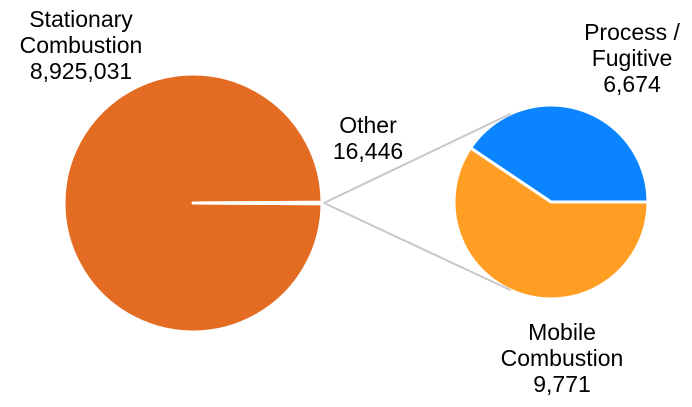 Image resolution: width=692 pixels, height=407 pixels. Describe the element at coordinates (632, 32) in the screenshot. I see `label-process-line1: Process /` at that location.